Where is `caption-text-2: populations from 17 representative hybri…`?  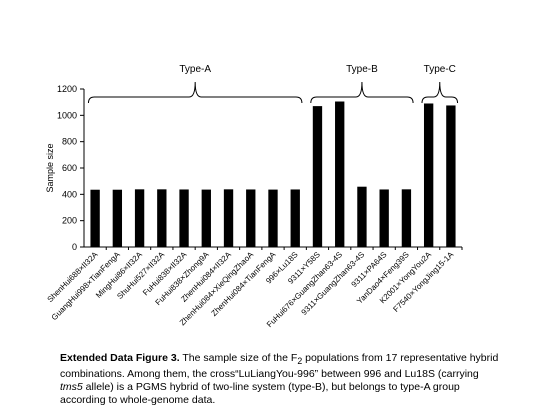 caption-text-2: populations from 17 representative hybri… is located at coordinates (279, 366).